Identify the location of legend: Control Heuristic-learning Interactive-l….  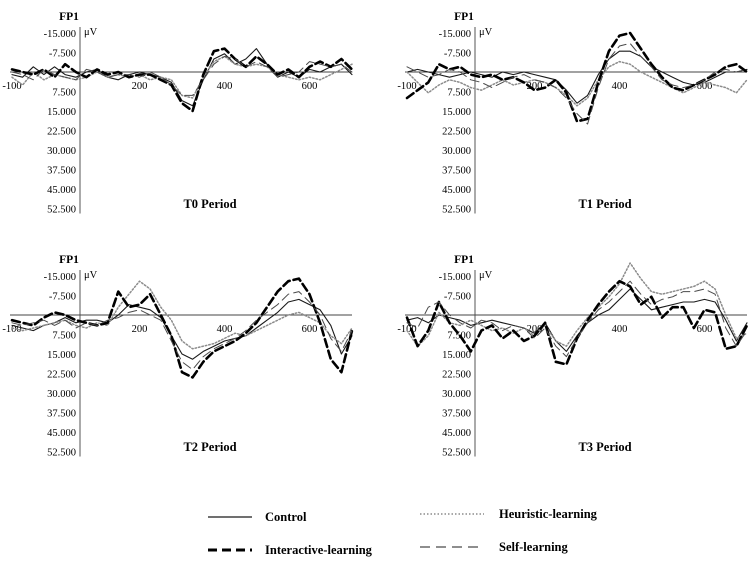
(403, 532).